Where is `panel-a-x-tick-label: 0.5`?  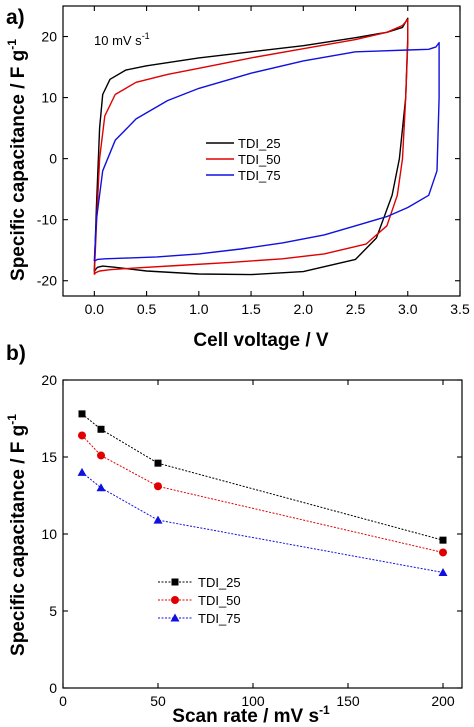 panel-a-x-tick-label: 0.5 is located at coordinates (147, 309).